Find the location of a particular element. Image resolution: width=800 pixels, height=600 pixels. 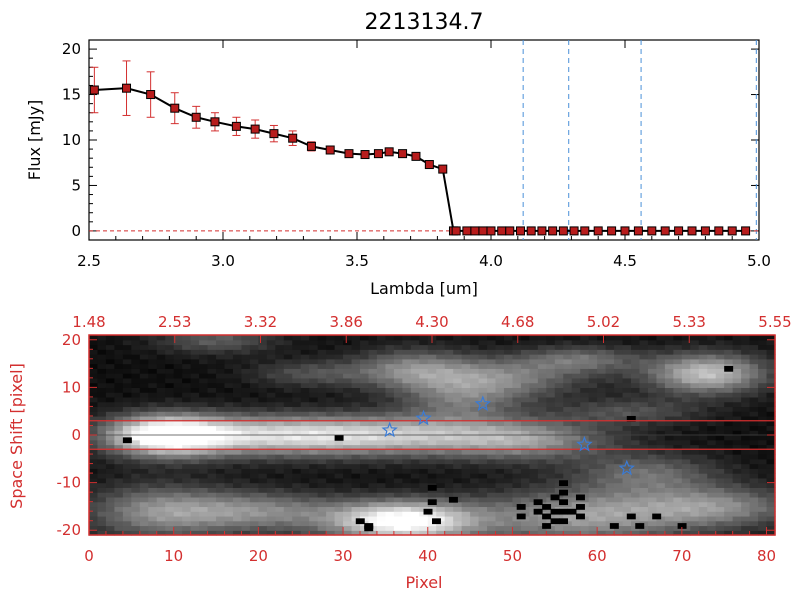

top-ytick-label: 15 is located at coordinates (71, 95).